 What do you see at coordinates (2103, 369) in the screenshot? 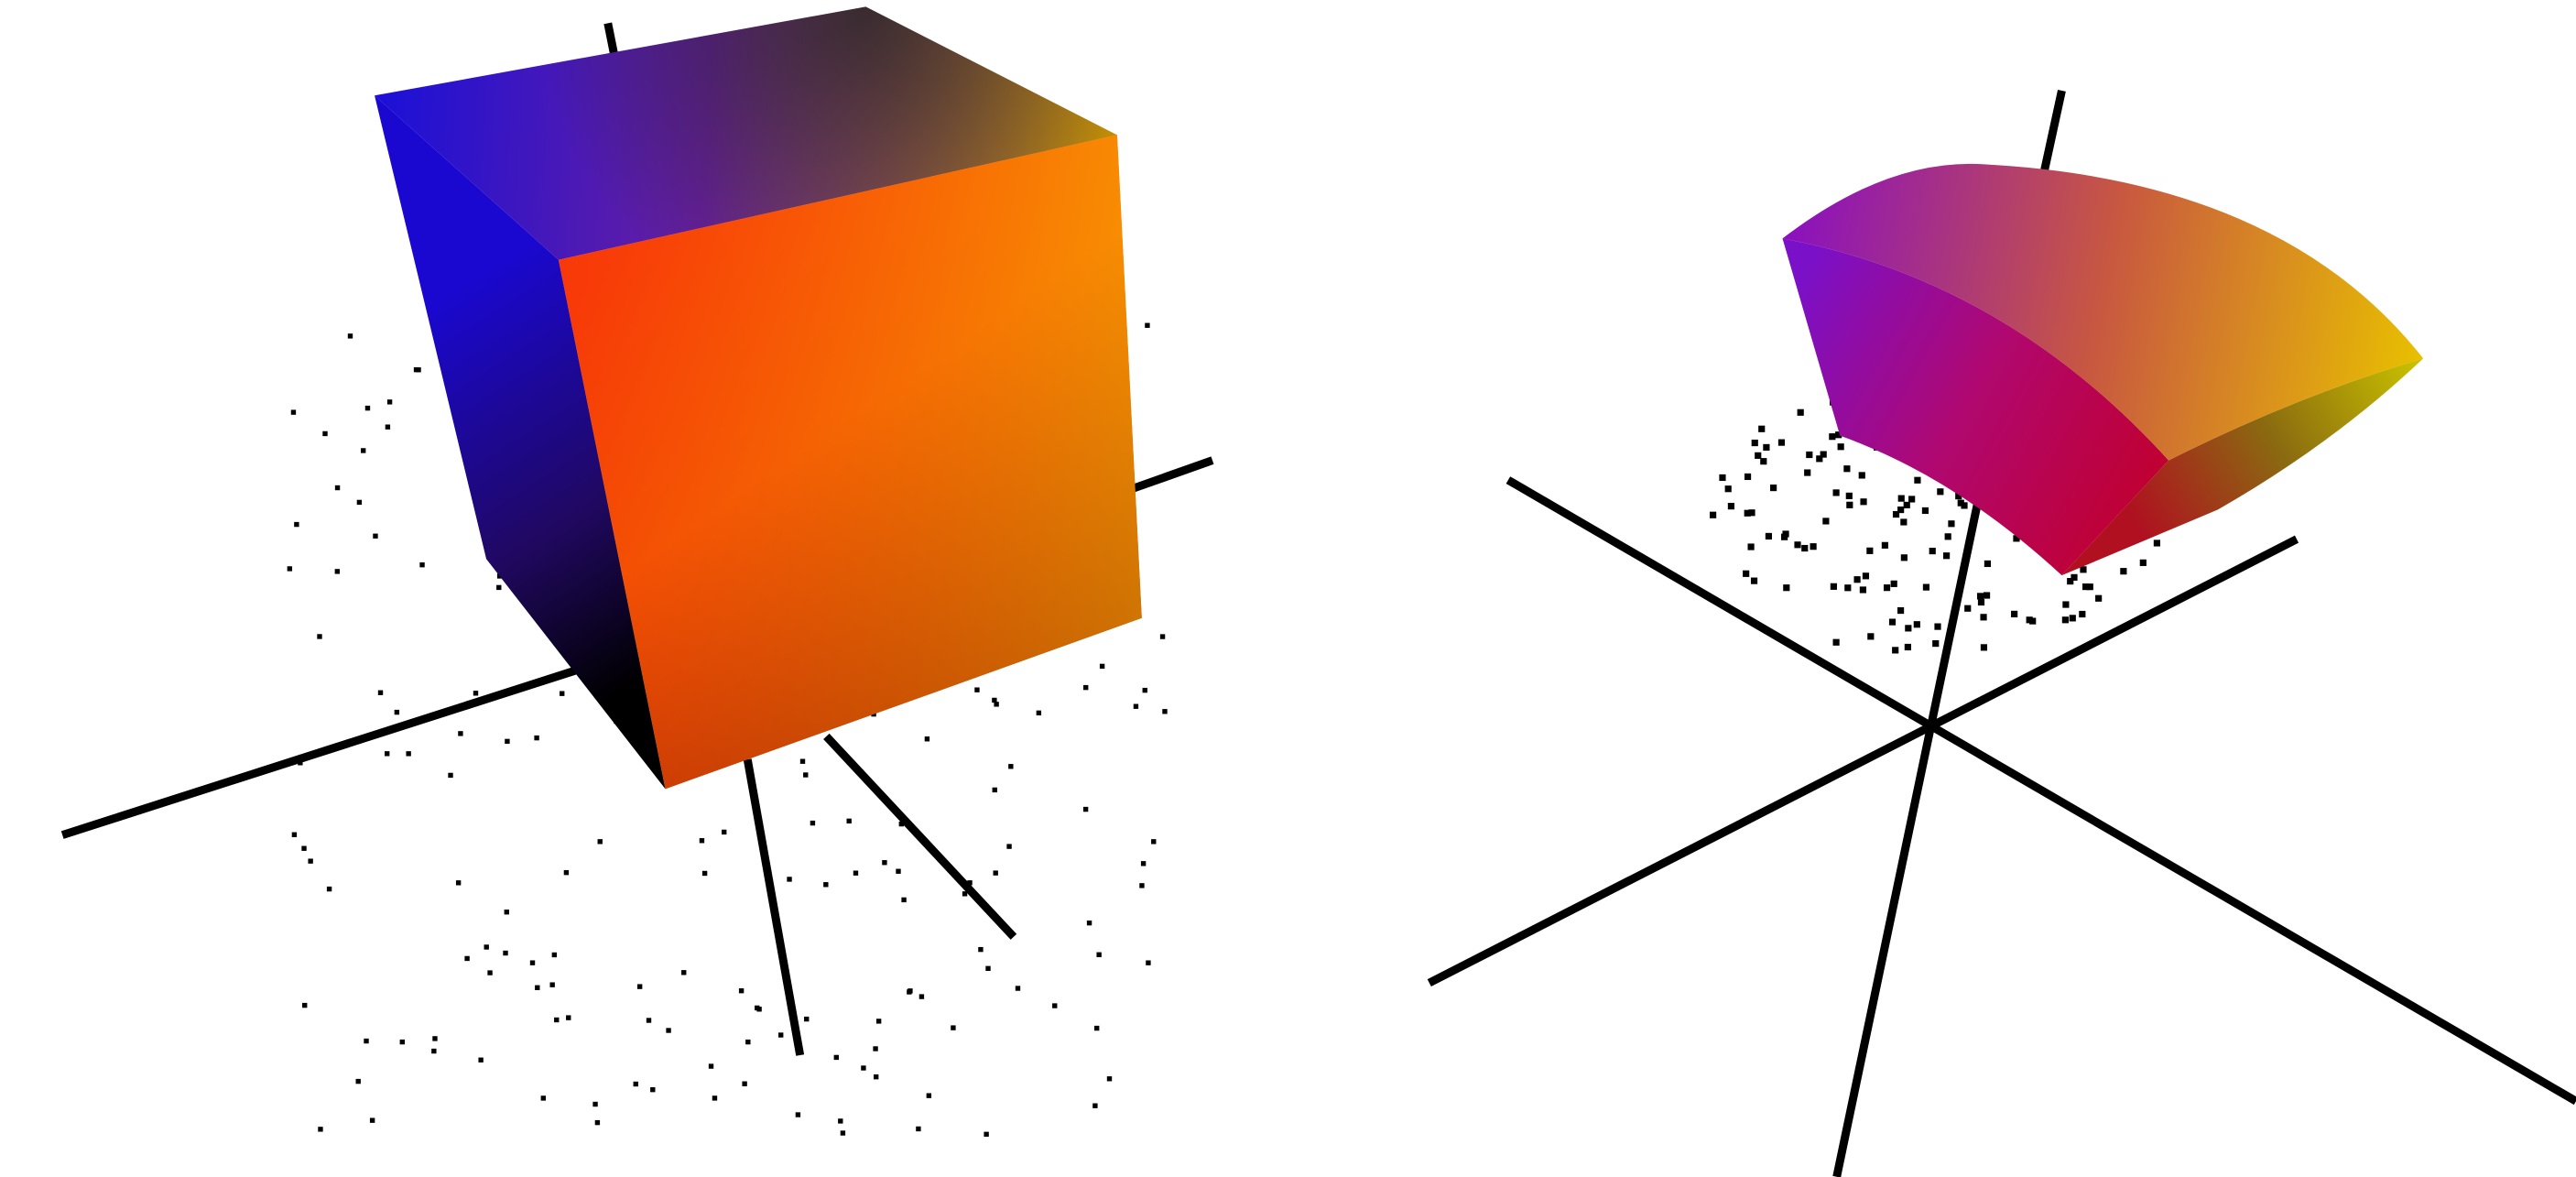
I see `color-solid` at bounding box center [2103, 369].